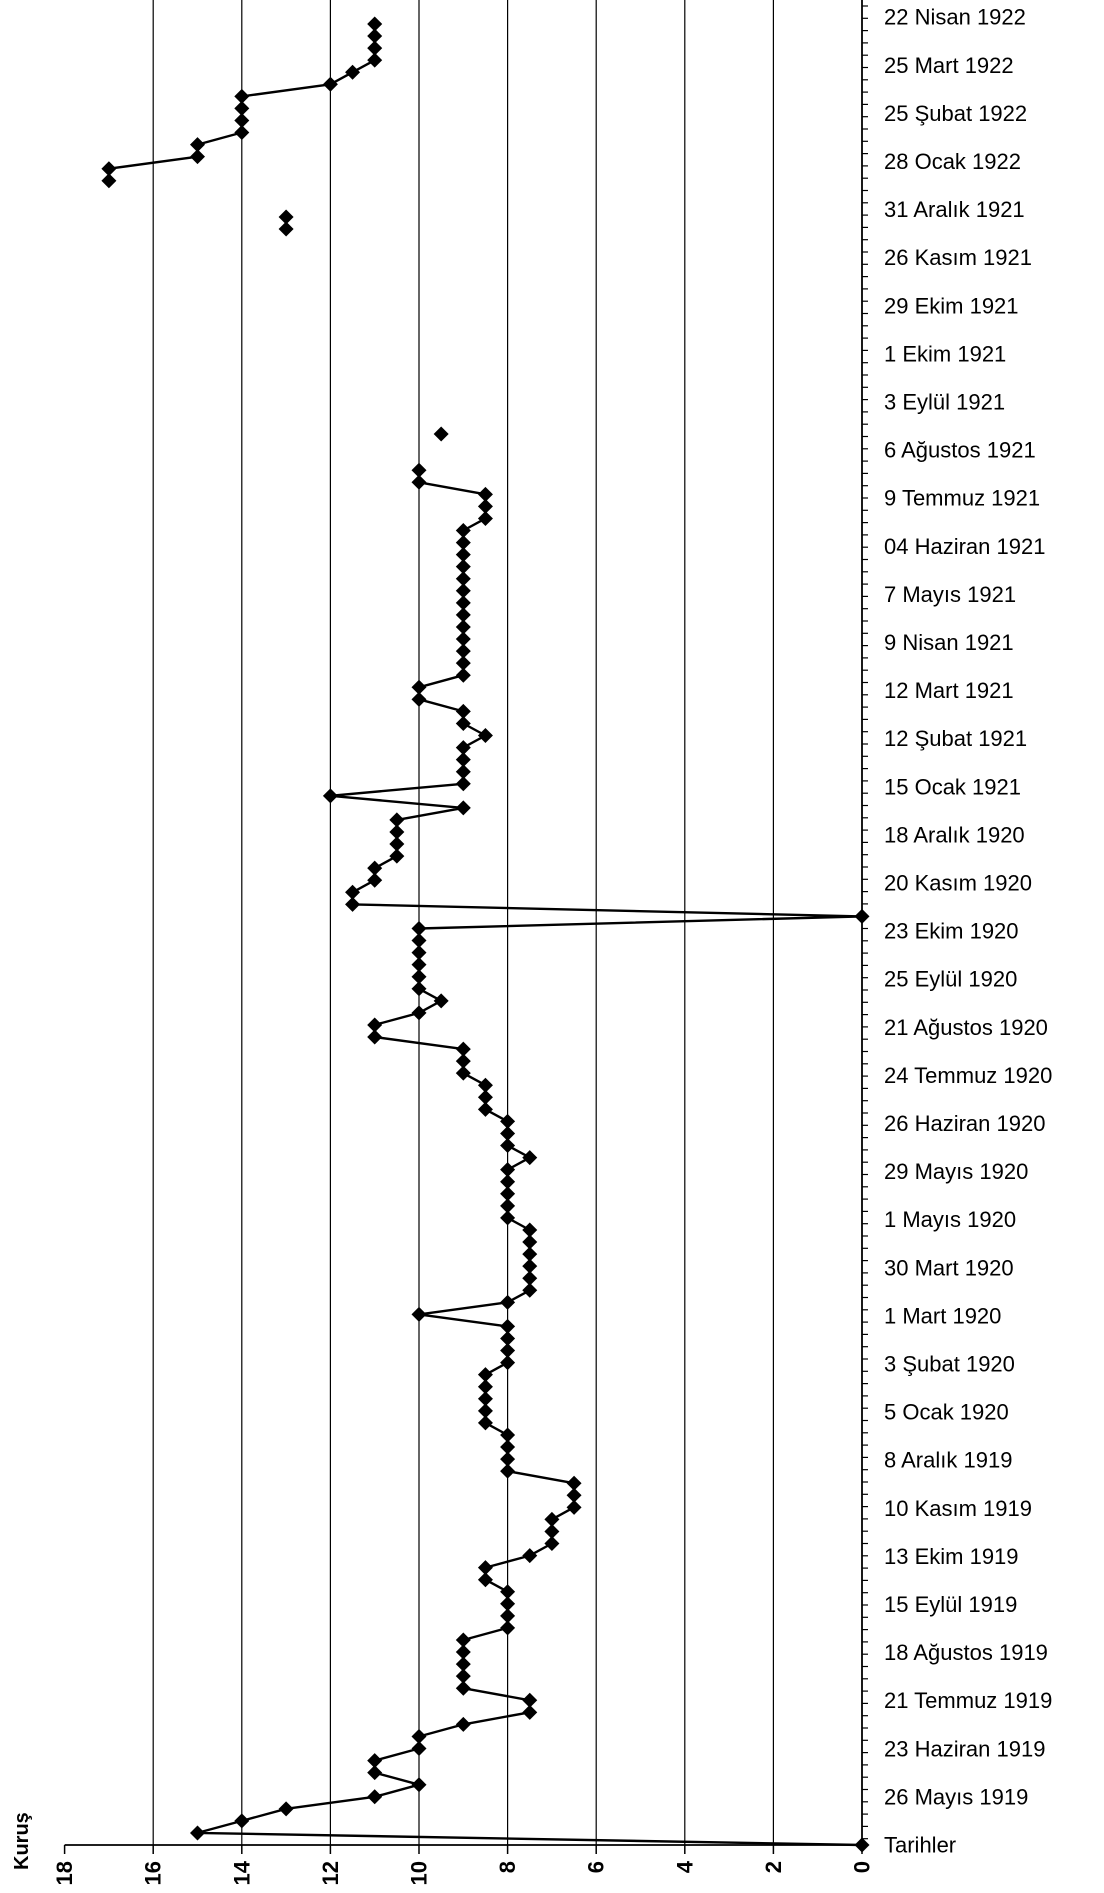 This screenshot has width=1104, height=1893. What do you see at coordinates (966, 1652) in the screenshot?
I see `date-label: 18 Ağustos 1919` at bounding box center [966, 1652].